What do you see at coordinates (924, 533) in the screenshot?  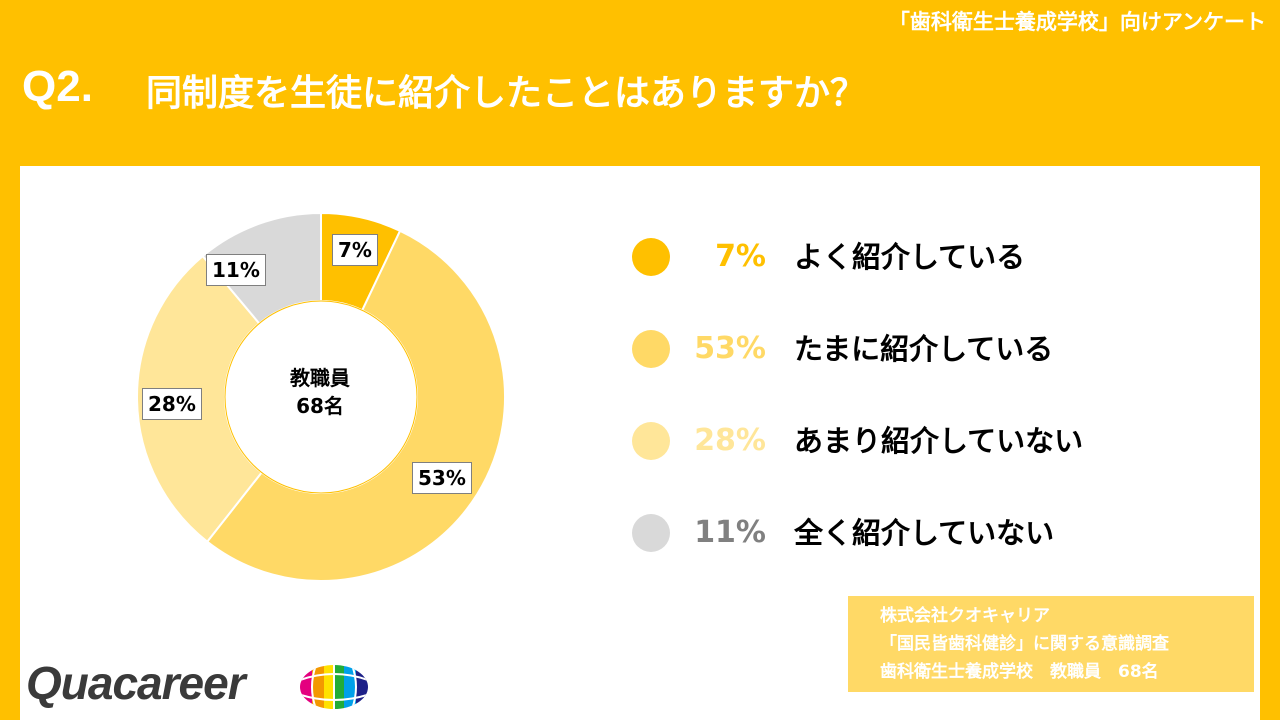 I see `legend-label: 全く紹介していない` at bounding box center [924, 533].